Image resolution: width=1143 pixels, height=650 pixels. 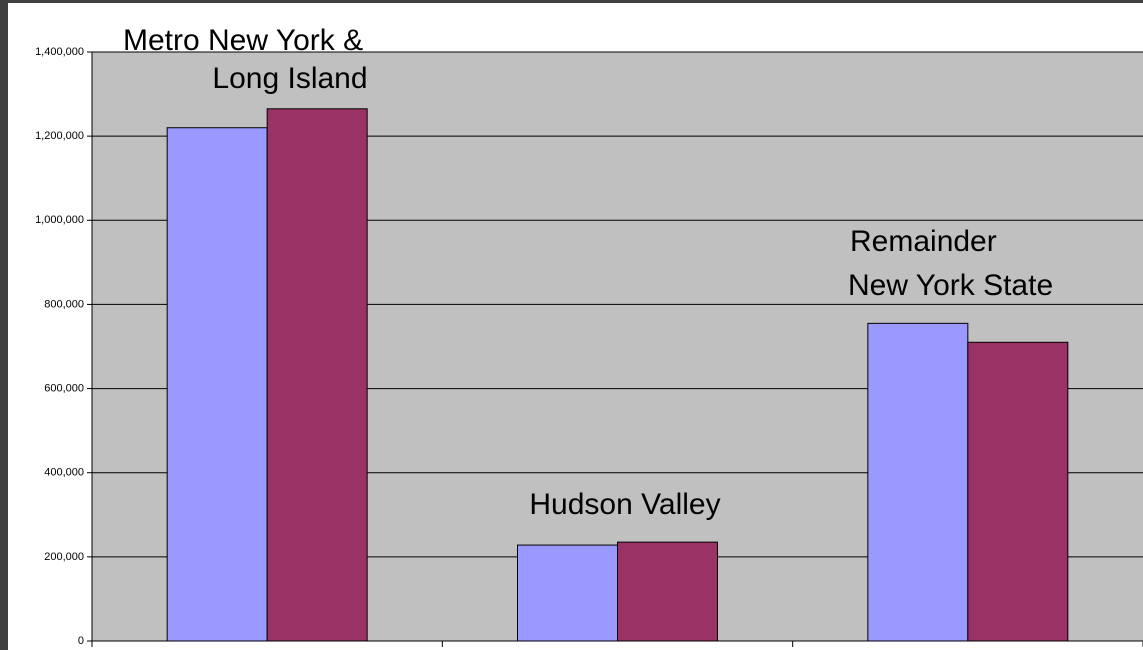 What do you see at coordinates (4, 325) in the screenshot?
I see `frame-left` at bounding box center [4, 325].